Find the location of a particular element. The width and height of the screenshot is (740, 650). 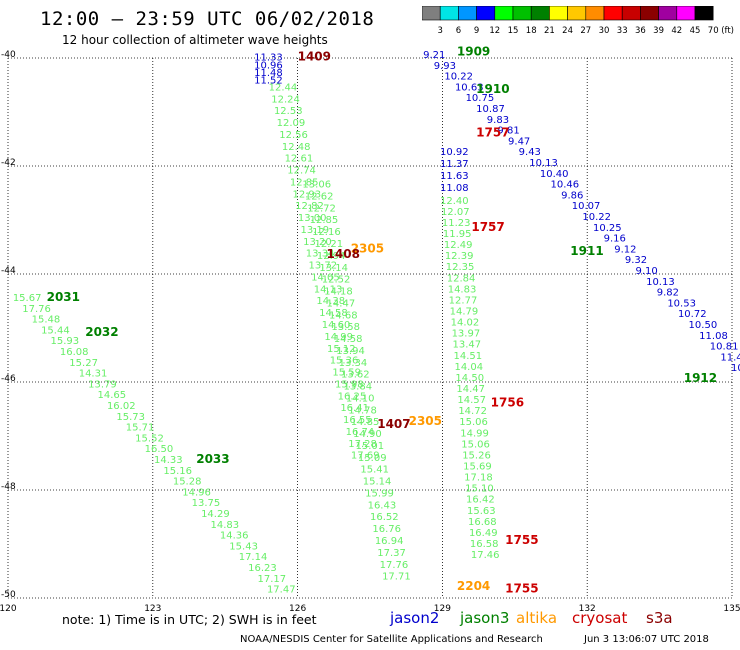

wave-height-value: 15.26 is located at coordinates (476, 455).